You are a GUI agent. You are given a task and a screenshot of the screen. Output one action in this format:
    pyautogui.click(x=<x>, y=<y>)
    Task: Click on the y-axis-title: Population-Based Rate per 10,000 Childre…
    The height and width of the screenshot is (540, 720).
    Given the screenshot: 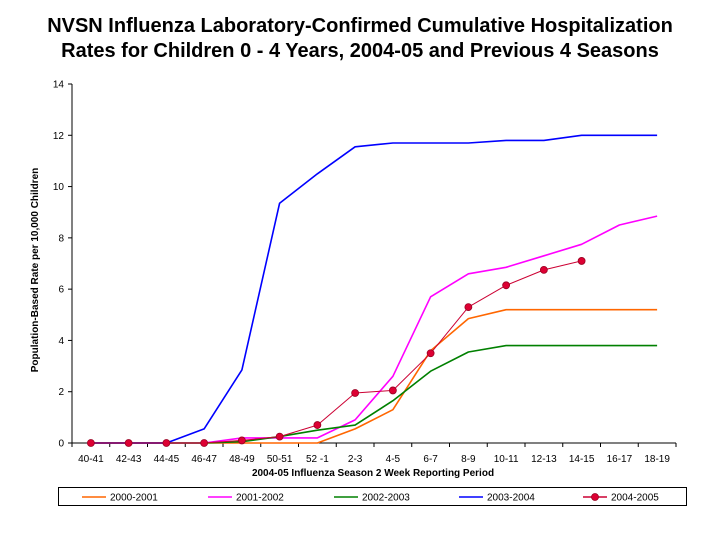 What is the action you would take?
    pyautogui.click(x=35, y=270)
    